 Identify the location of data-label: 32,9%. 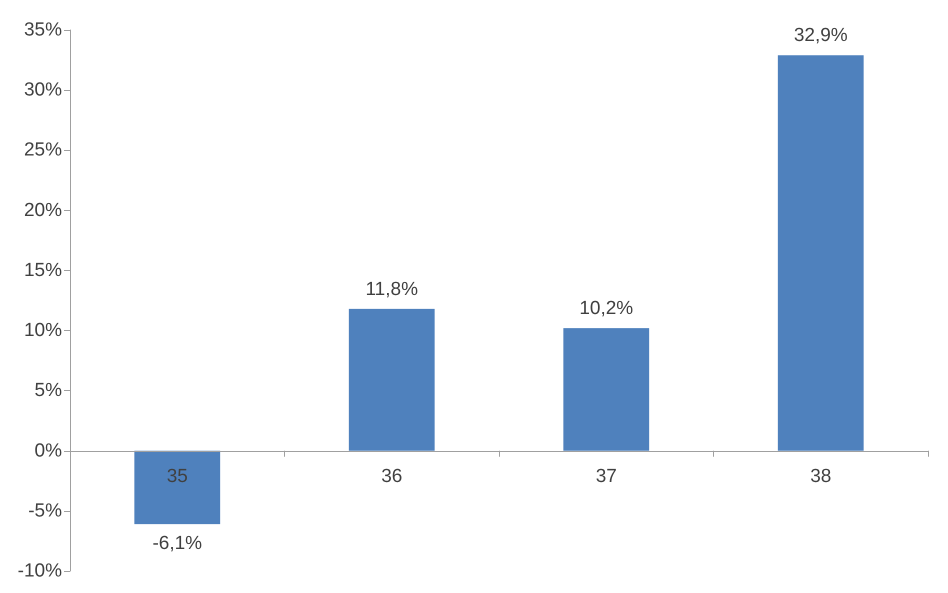
(821, 35).